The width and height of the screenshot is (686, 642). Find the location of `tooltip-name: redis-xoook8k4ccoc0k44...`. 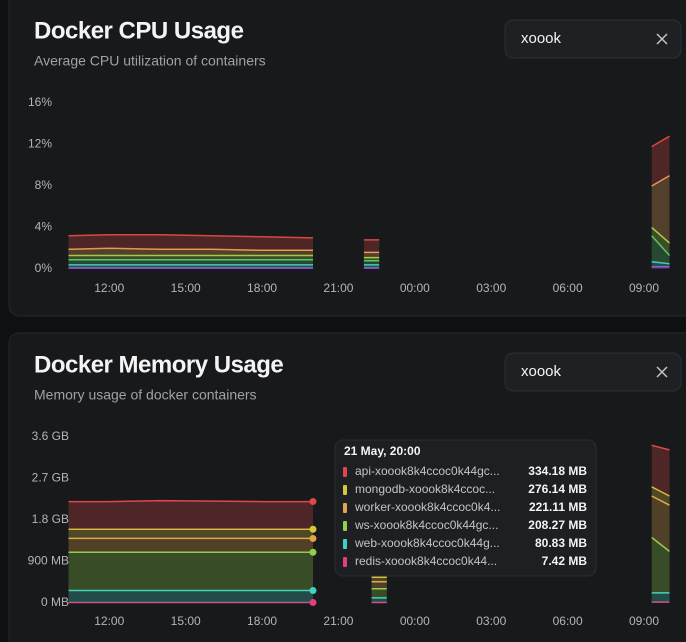

tooltip-name: redis-xoook8k4ccoc0k44... is located at coordinates (426, 561).